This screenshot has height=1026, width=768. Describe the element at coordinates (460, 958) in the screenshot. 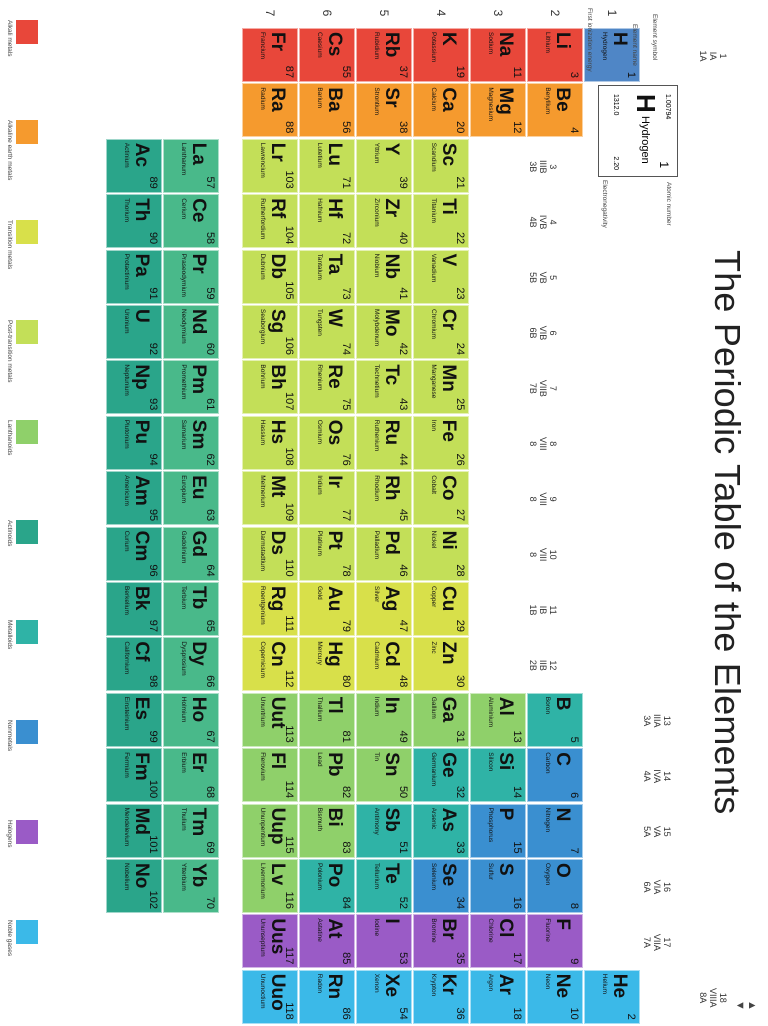

I see `atomic-number: 35` at that location.